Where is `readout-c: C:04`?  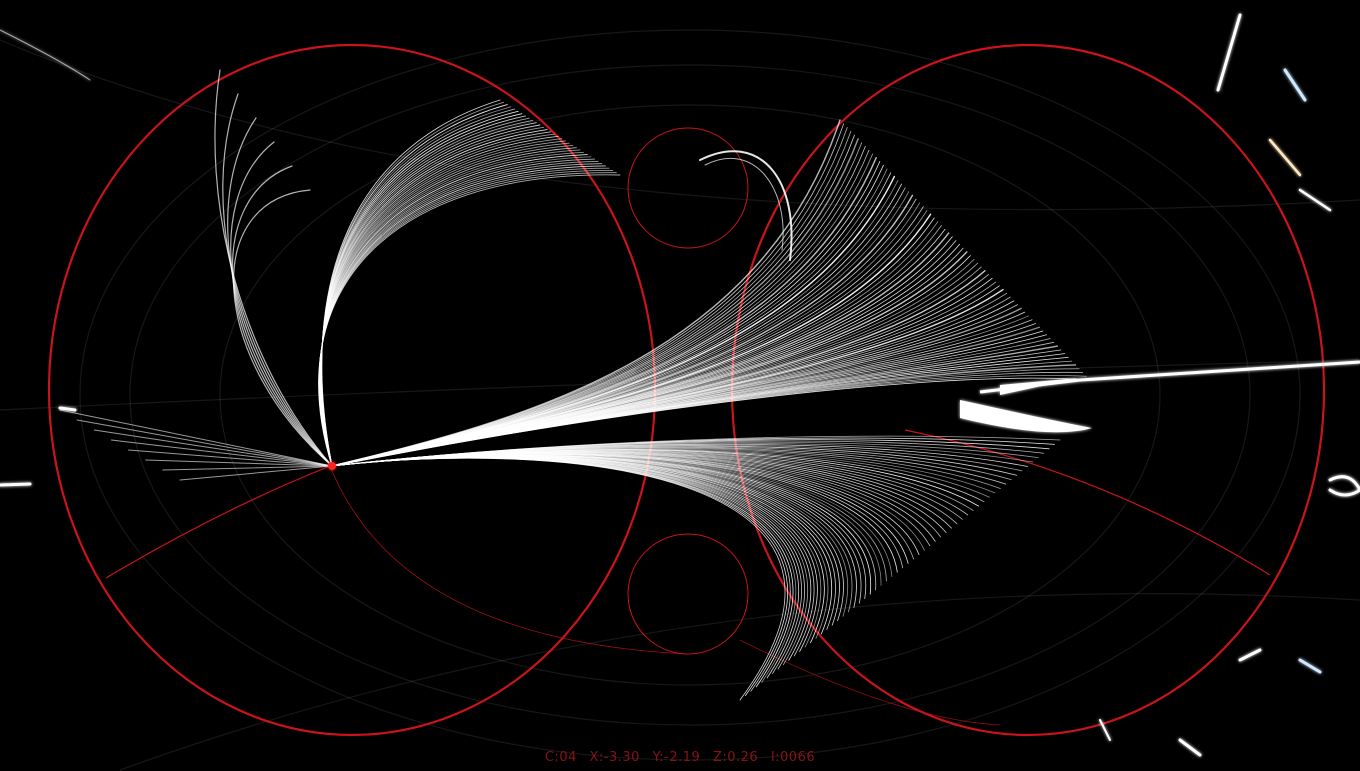
readout-c: C:04 is located at coordinates (561, 757).